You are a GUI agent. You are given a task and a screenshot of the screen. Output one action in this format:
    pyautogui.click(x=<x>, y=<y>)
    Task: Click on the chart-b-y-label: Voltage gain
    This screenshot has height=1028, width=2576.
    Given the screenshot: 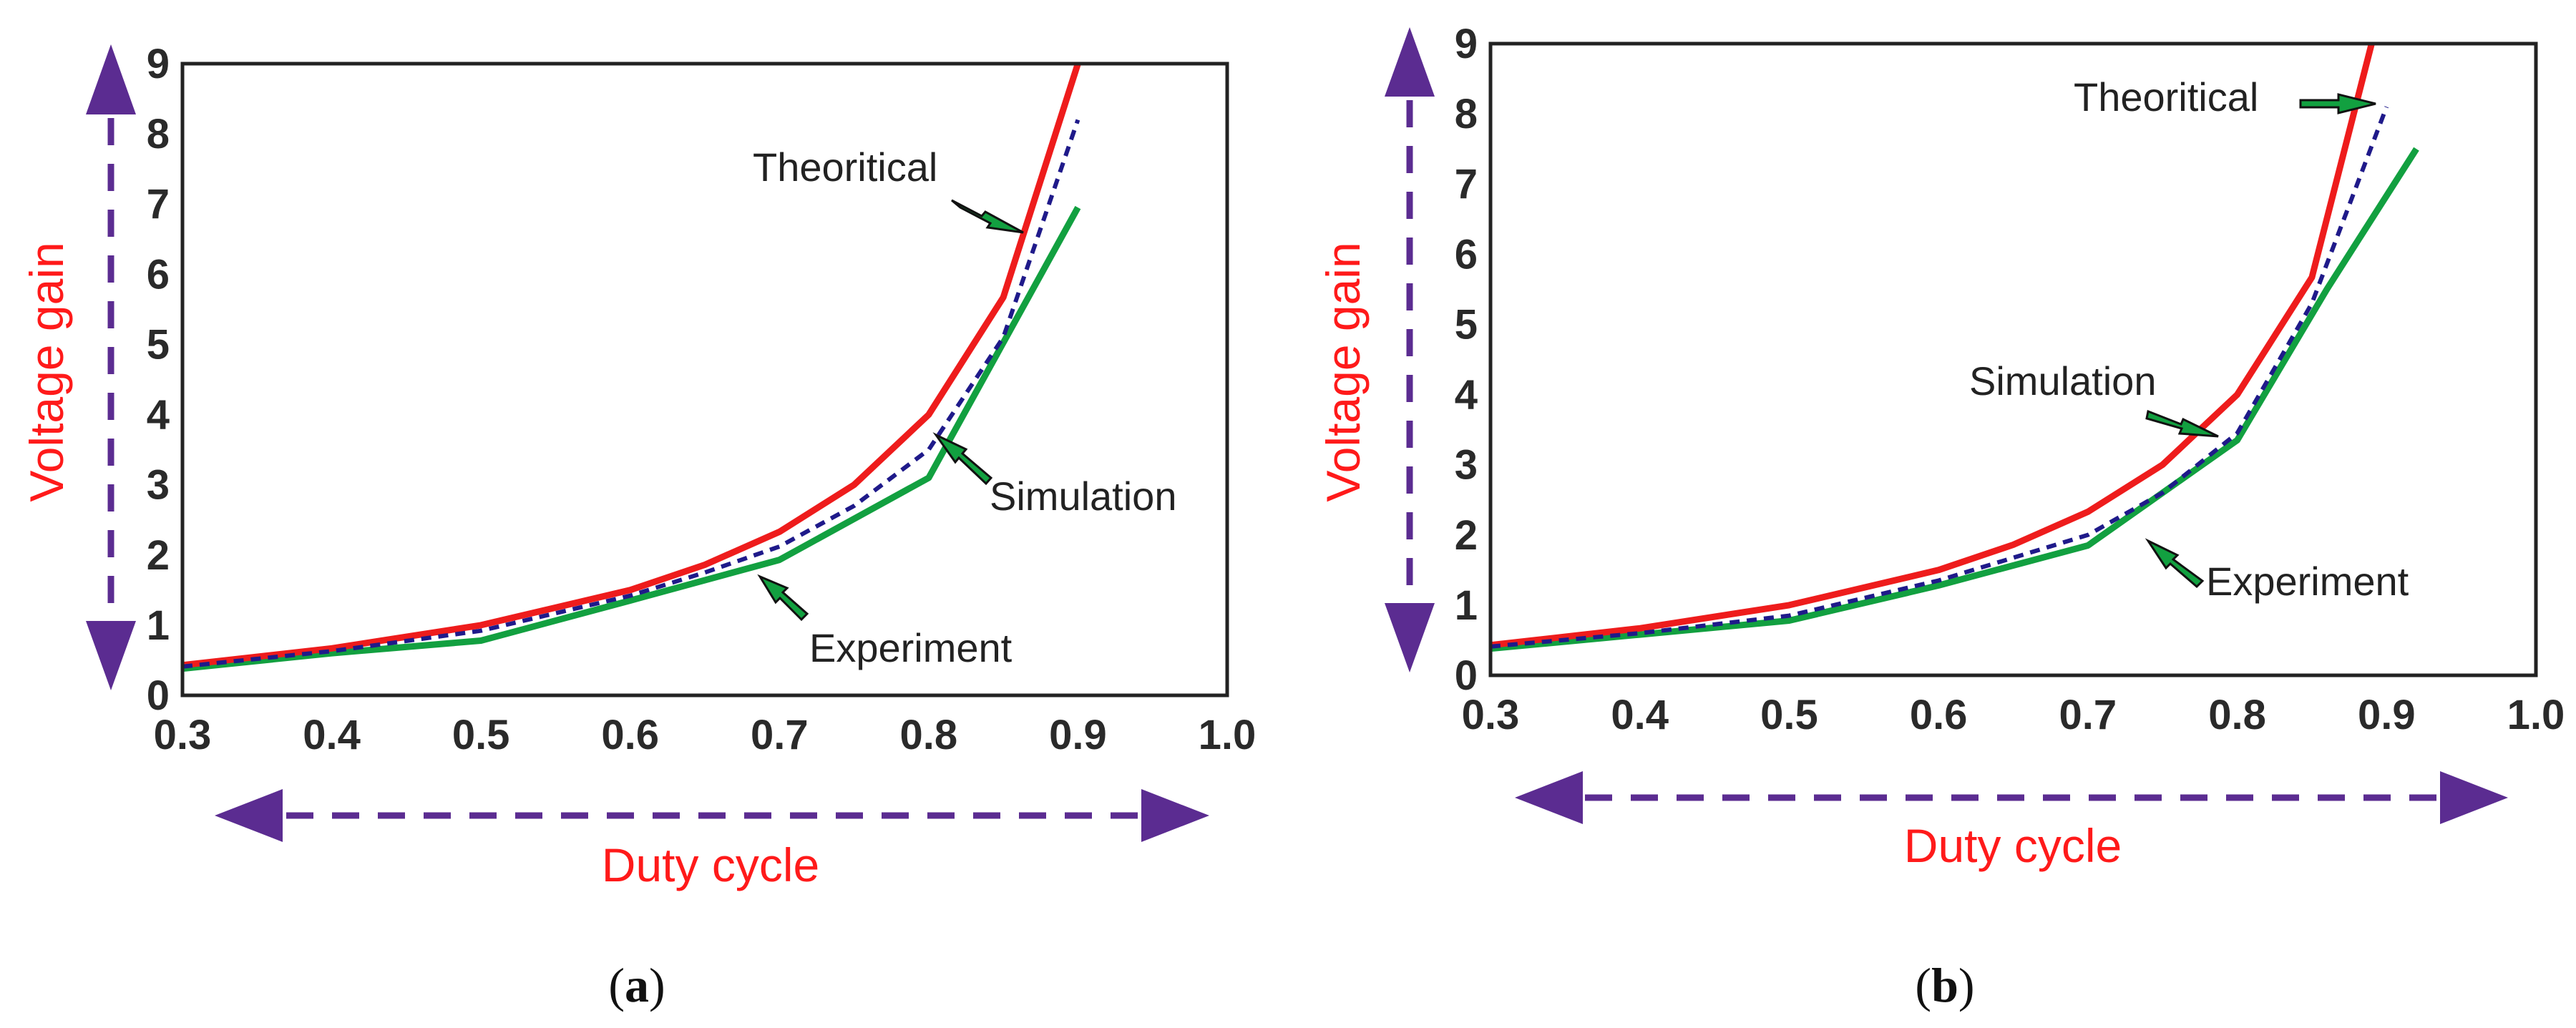 What is the action you would take?
    pyautogui.click(x=1343, y=371)
    